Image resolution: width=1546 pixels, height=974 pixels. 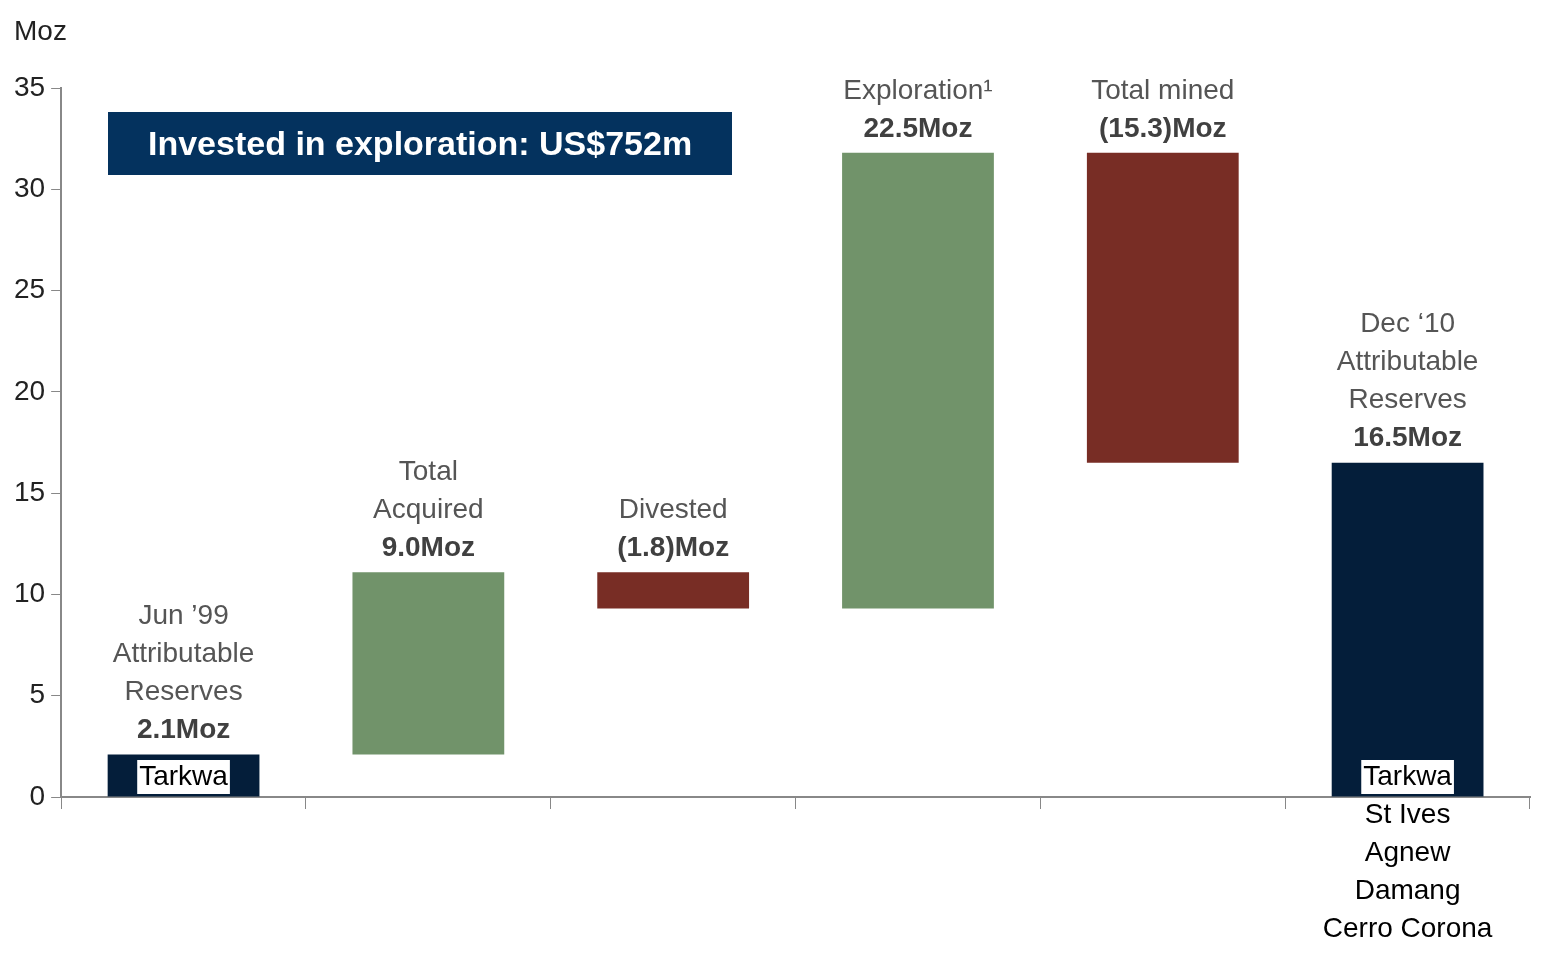 I want to click on x-tick-label: Divested, so click(x=673, y=508).